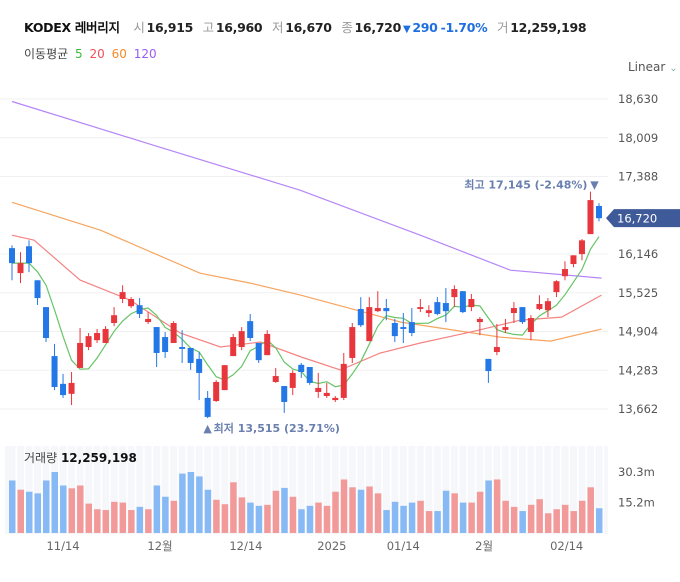 The height and width of the screenshot is (582, 680). I want to click on change-percent: -1.70%, so click(464, 27).